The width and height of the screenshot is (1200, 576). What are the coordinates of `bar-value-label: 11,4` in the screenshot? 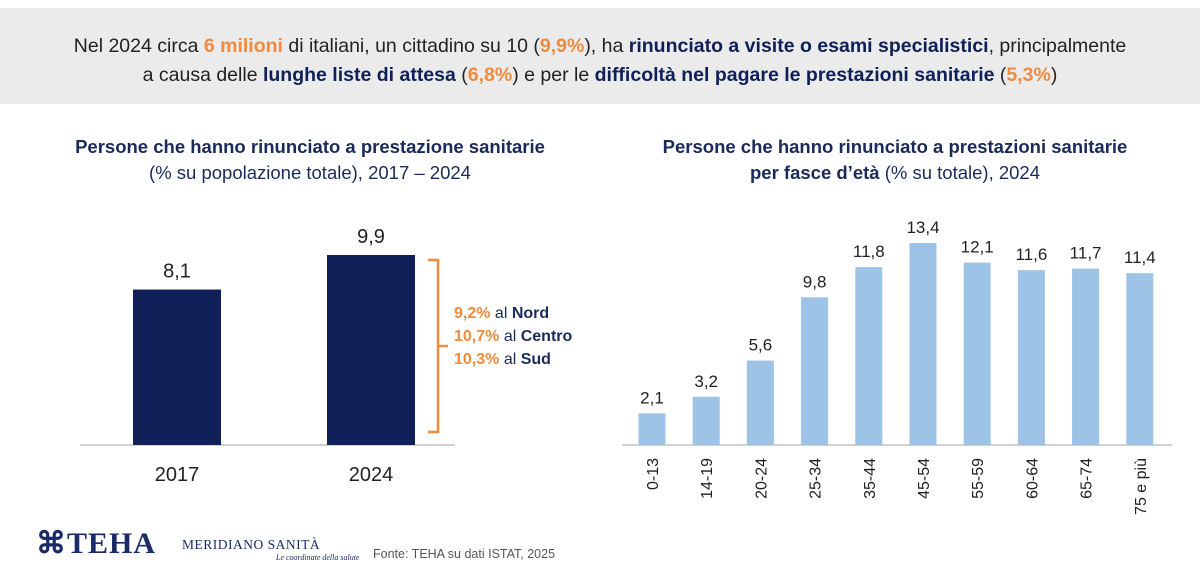 It's located at (1140, 257).